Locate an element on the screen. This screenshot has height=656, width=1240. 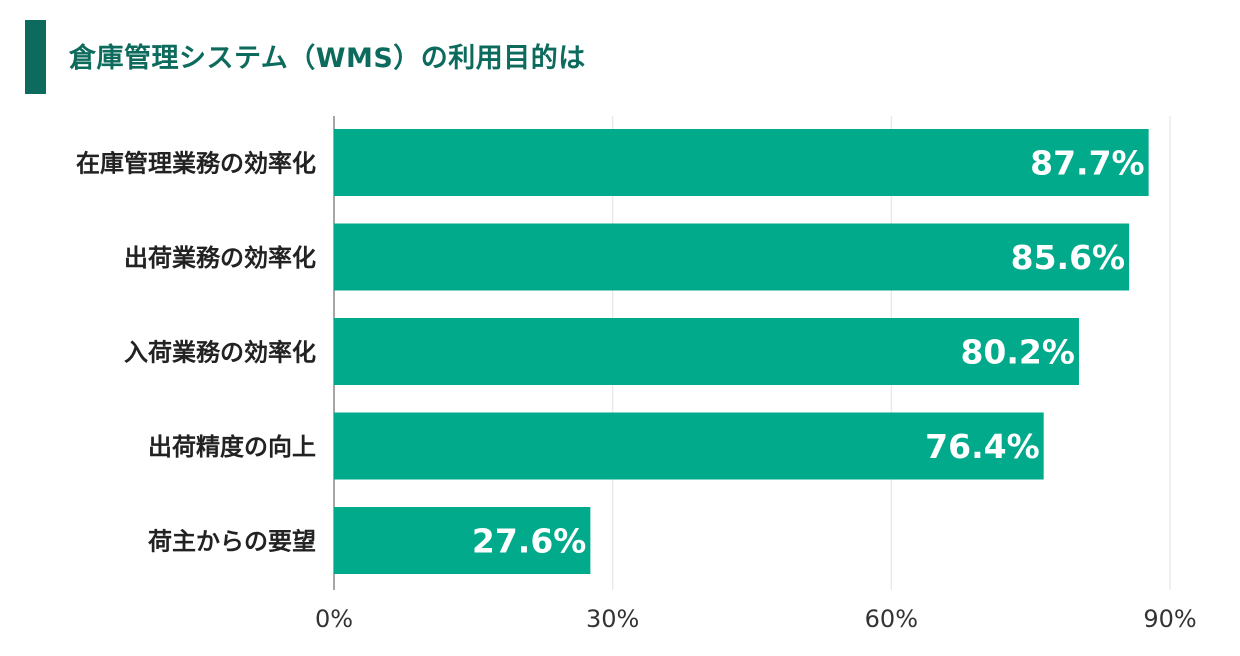
category-label: 出荷業務の効率化 is located at coordinates (220, 258).